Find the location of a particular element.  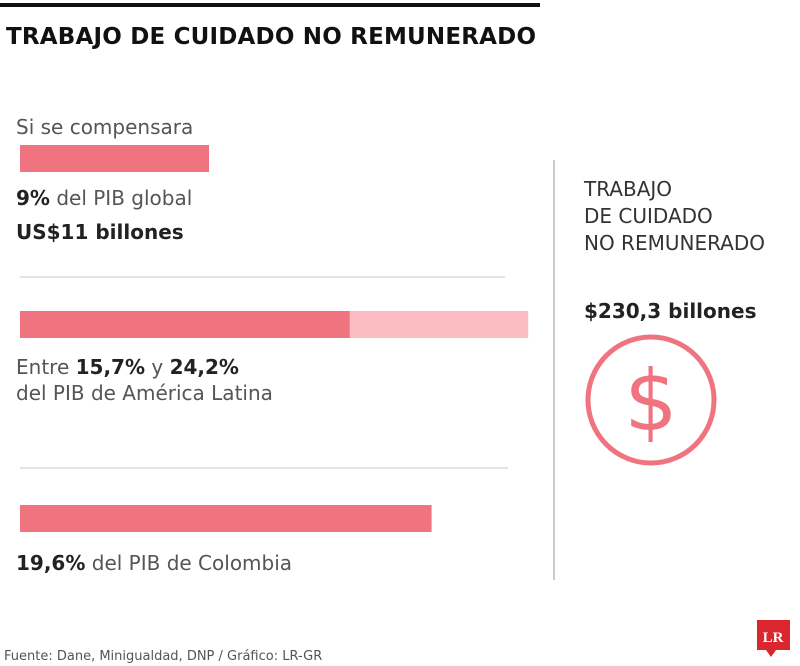

side-title: DE CUIDADO is located at coordinates (648, 216).